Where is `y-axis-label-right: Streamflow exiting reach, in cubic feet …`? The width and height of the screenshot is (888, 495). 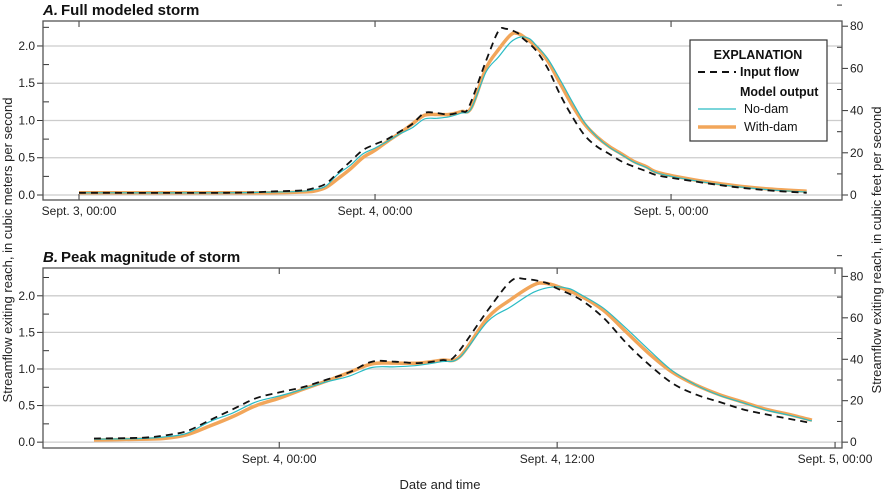
y-axis-label-right: Streamflow exiting reach, in cubic feet … is located at coordinates (876, 250).